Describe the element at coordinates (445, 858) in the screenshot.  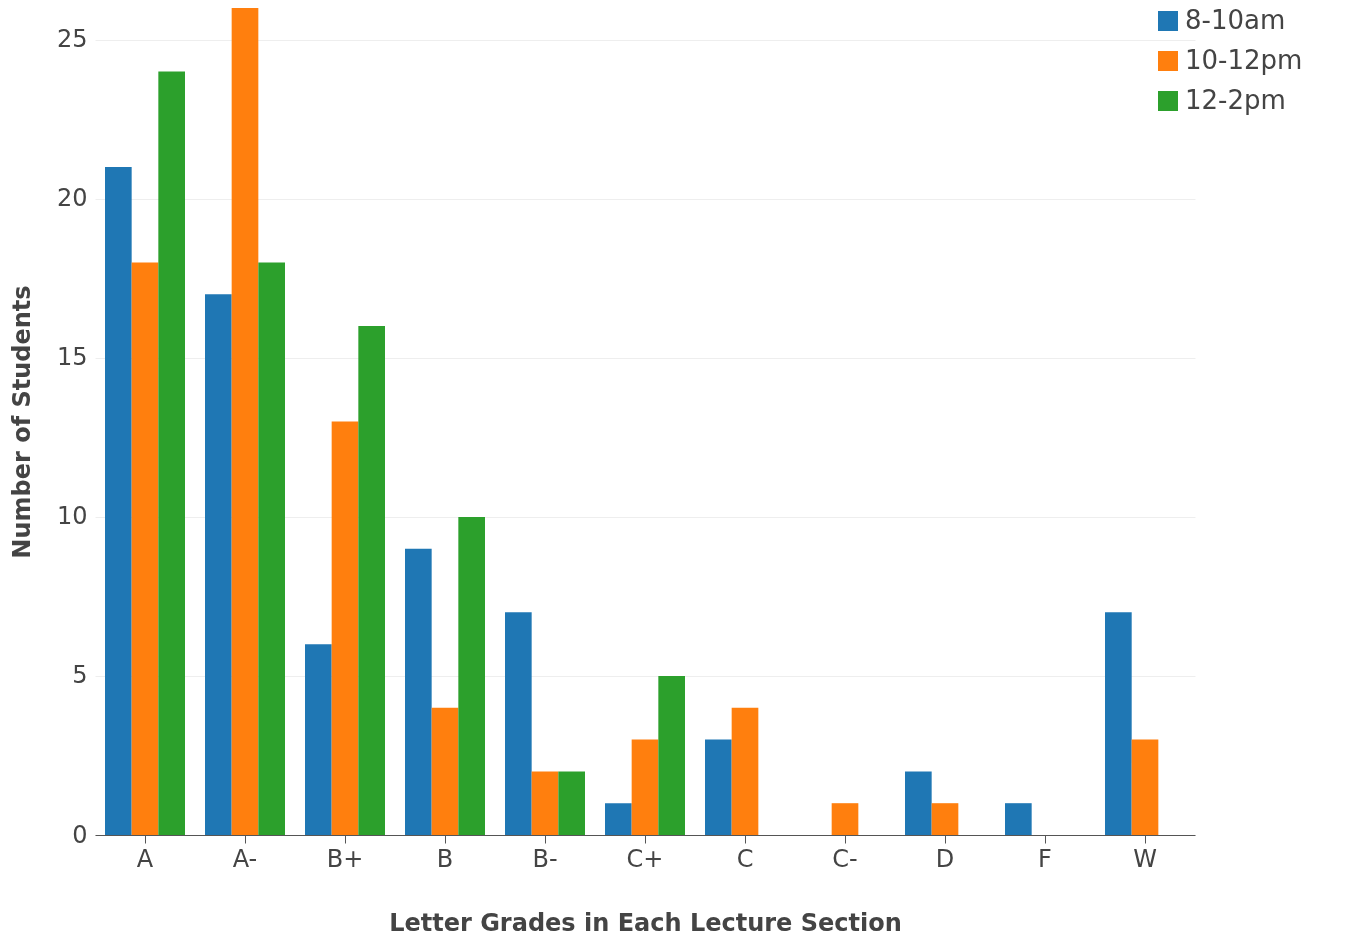
I see `x-tick-label: B` at that location.